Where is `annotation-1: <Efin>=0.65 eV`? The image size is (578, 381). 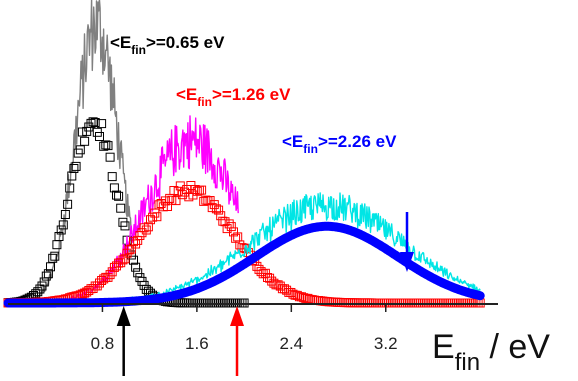 annotation-1: <Efin>=0.65 eV is located at coordinates (167, 45).